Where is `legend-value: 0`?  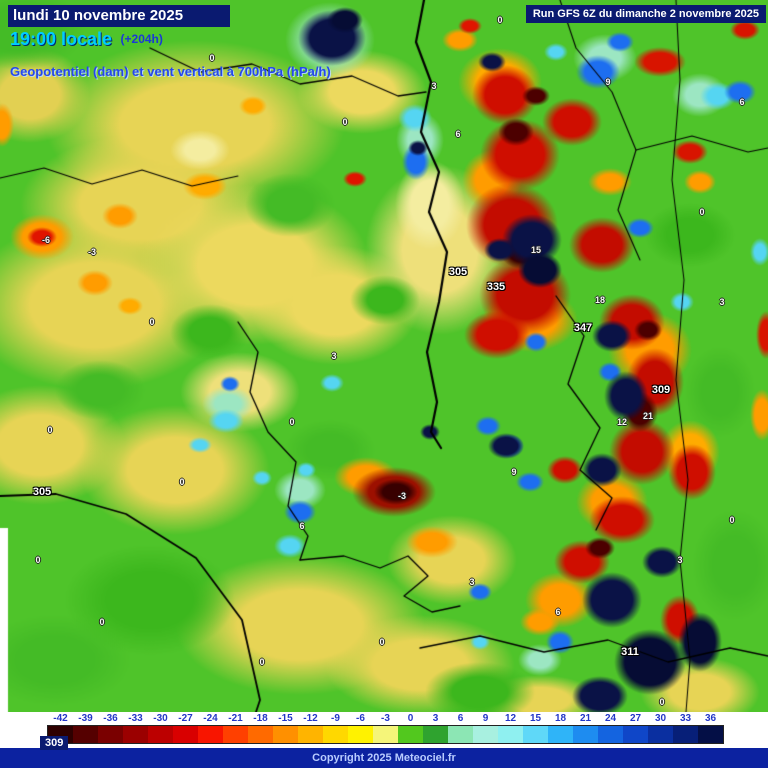
legend-value: 0 is located at coordinates (410, 718).